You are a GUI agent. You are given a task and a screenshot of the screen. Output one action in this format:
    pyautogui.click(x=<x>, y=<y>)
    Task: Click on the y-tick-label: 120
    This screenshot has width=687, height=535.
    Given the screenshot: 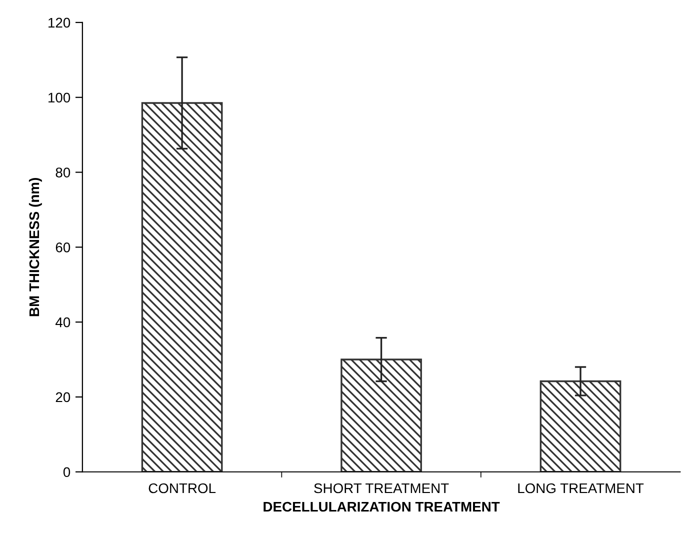 What is the action you would take?
    pyautogui.click(x=59, y=23)
    